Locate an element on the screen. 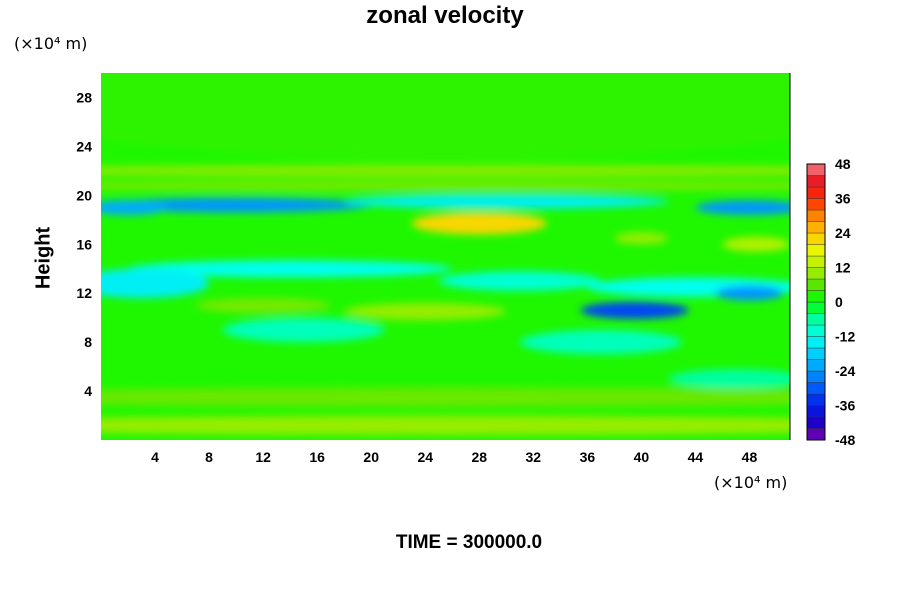  y-tick-label: 24 is located at coordinates (84, 146).